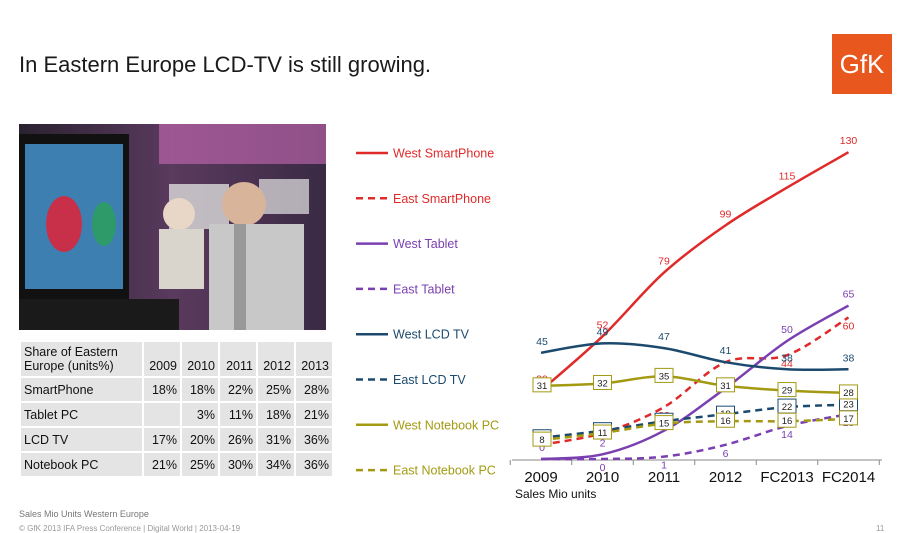  I want to click on legend-entry: East LCD TV, so click(429, 380).